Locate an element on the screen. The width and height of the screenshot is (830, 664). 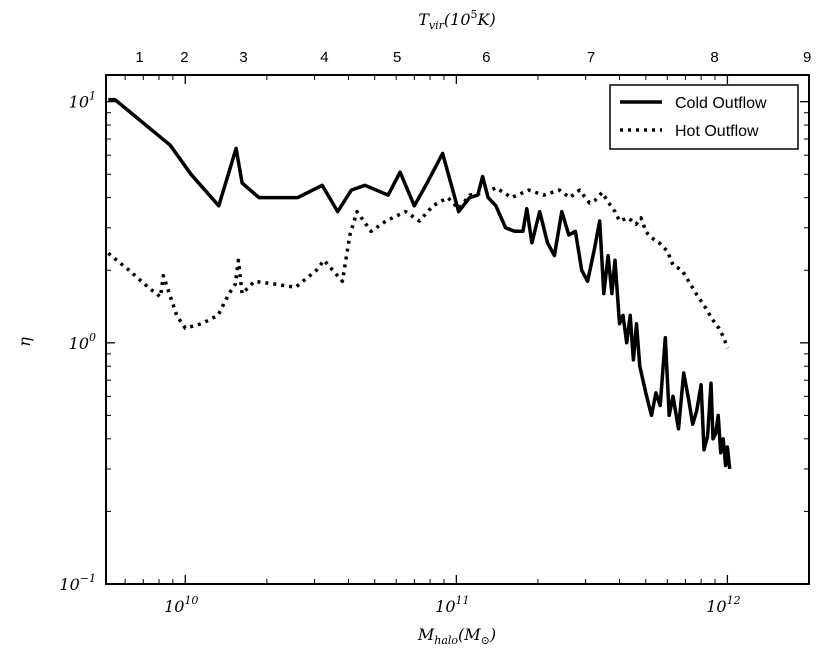
y-tick-label: 10⁻¹ is located at coordinates (77, 583).